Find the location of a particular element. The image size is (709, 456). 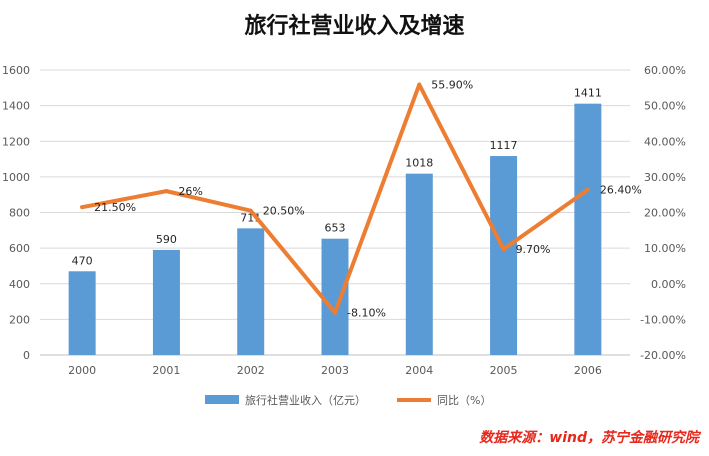

x-tick-label: 2001 is located at coordinates (166, 370).